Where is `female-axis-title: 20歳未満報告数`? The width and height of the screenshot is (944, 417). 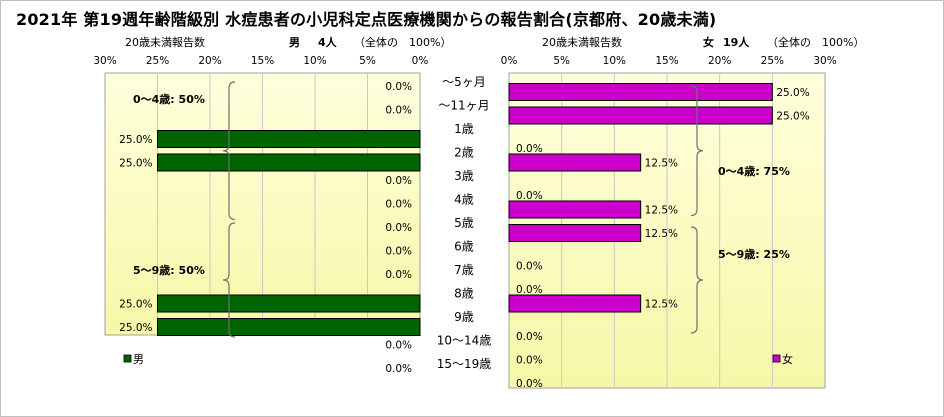 female-axis-title: 20歳未満報告数 is located at coordinates (582, 42).